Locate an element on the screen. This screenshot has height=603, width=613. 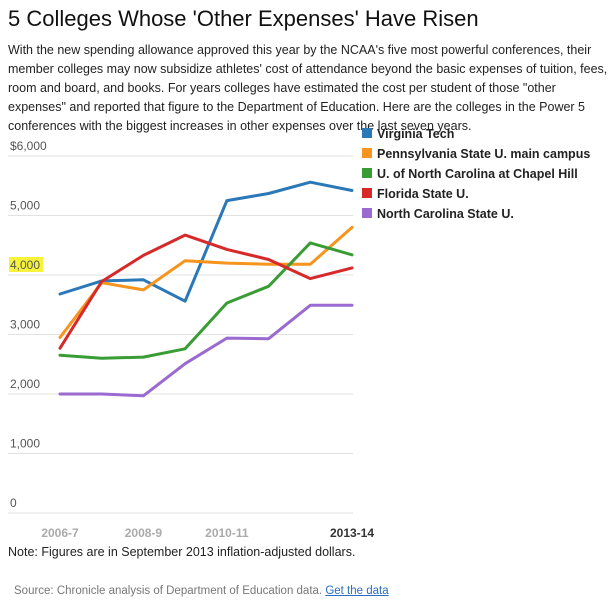
x-tick-label: 2013-14 is located at coordinates (352, 533).